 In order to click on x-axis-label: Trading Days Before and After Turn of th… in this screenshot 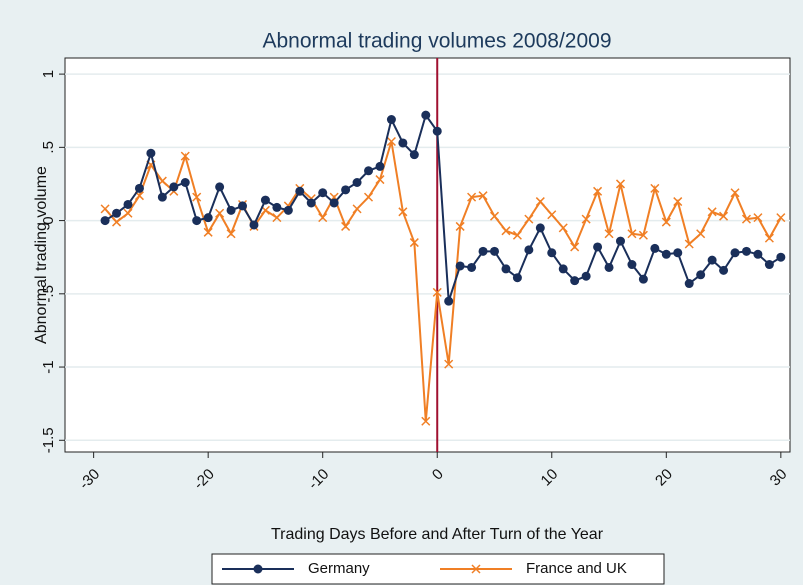, I will do `click(437, 534)`.